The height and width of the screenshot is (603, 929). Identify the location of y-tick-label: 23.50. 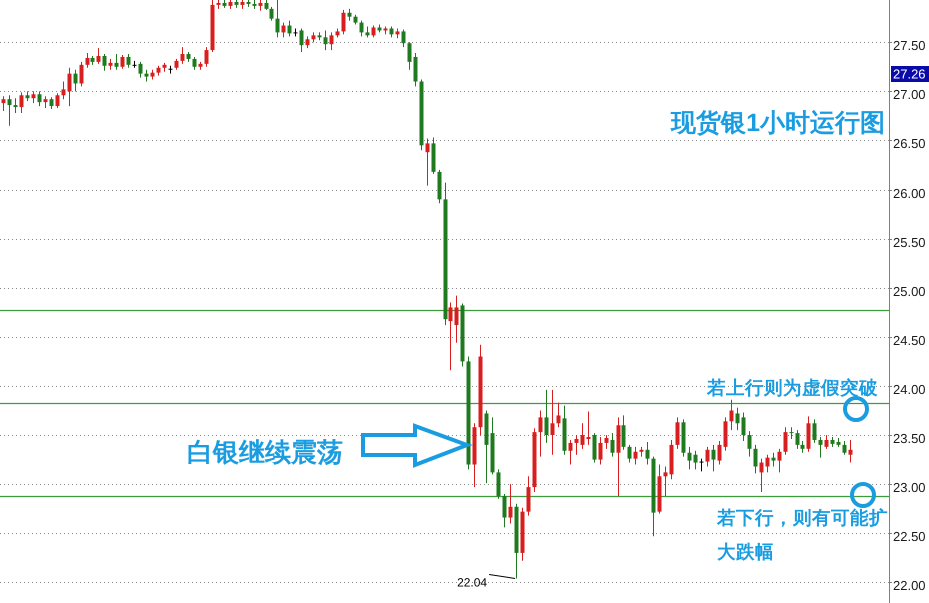
(909, 438).